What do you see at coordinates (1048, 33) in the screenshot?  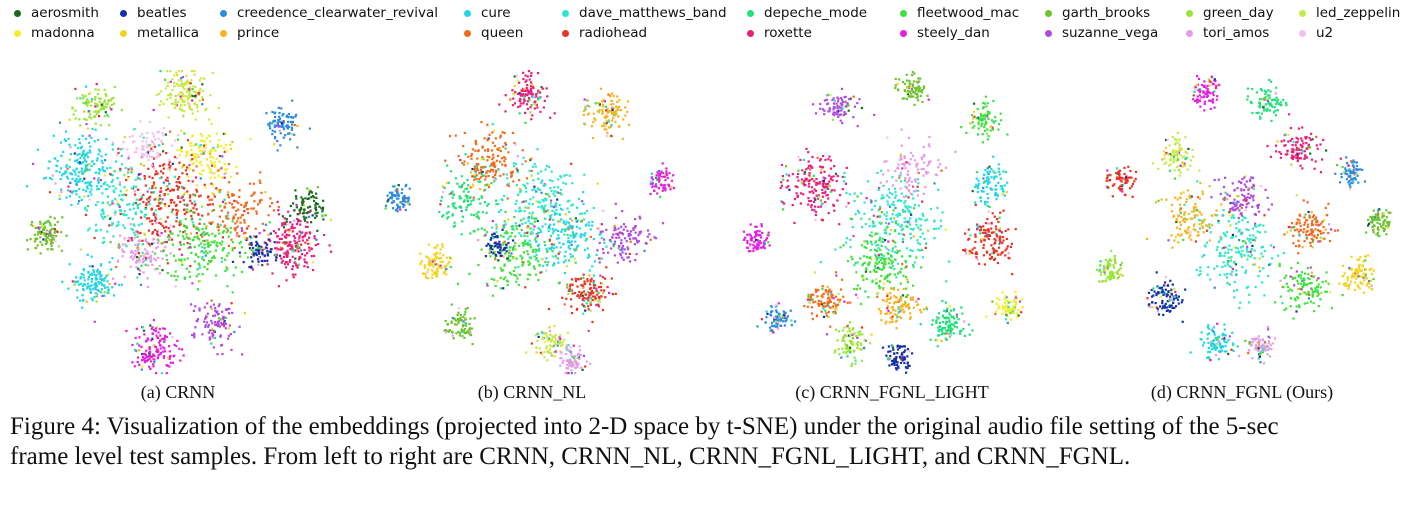 I see `legend-marker` at bounding box center [1048, 33].